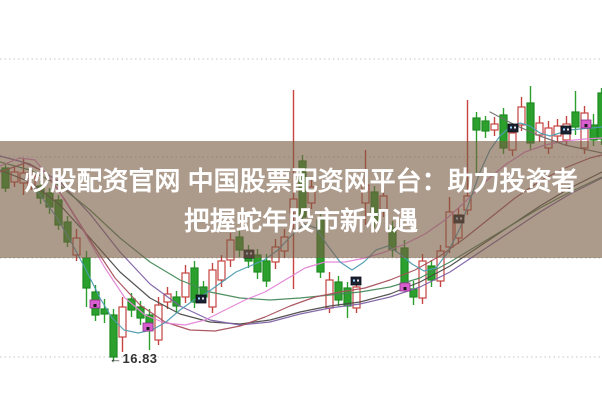  What do you see at coordinates (300, 221) in the screenshot?
I see `caption-line-2: 把握蛇年股市新机遇` at bounding box center [300, 221].